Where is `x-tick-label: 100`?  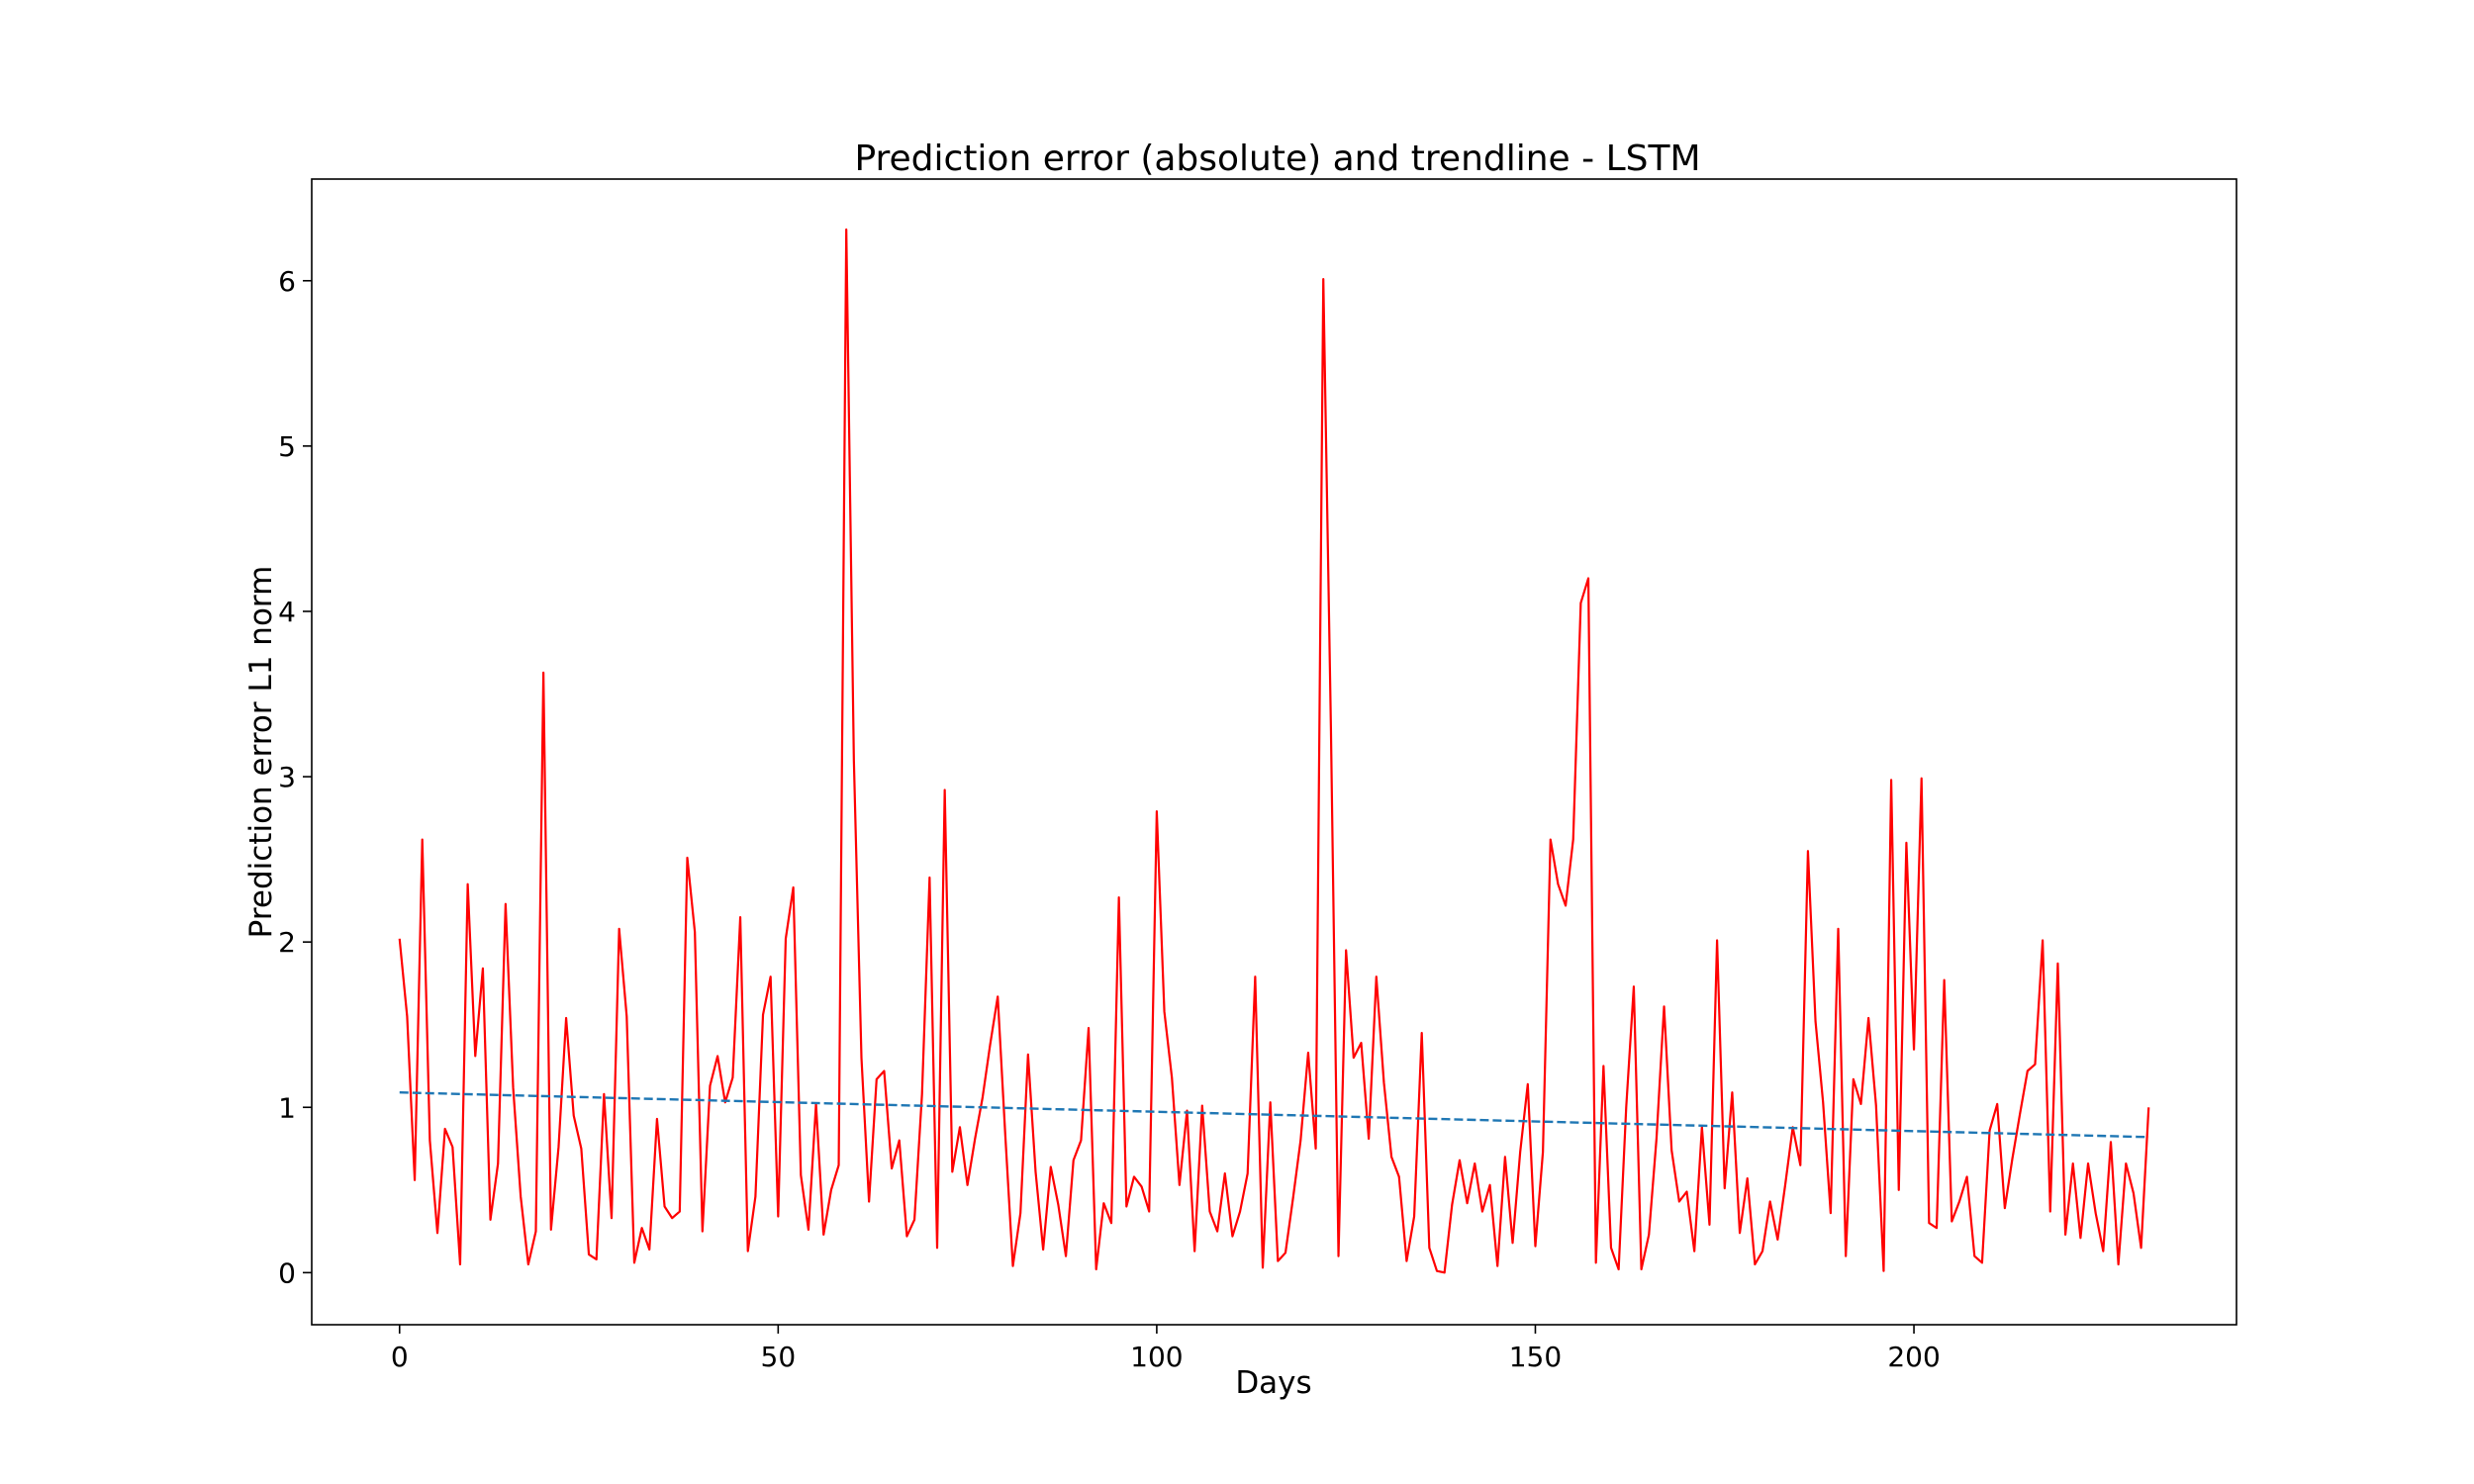 x-tick-label: 100 is located at coordinates (1156, 1357).